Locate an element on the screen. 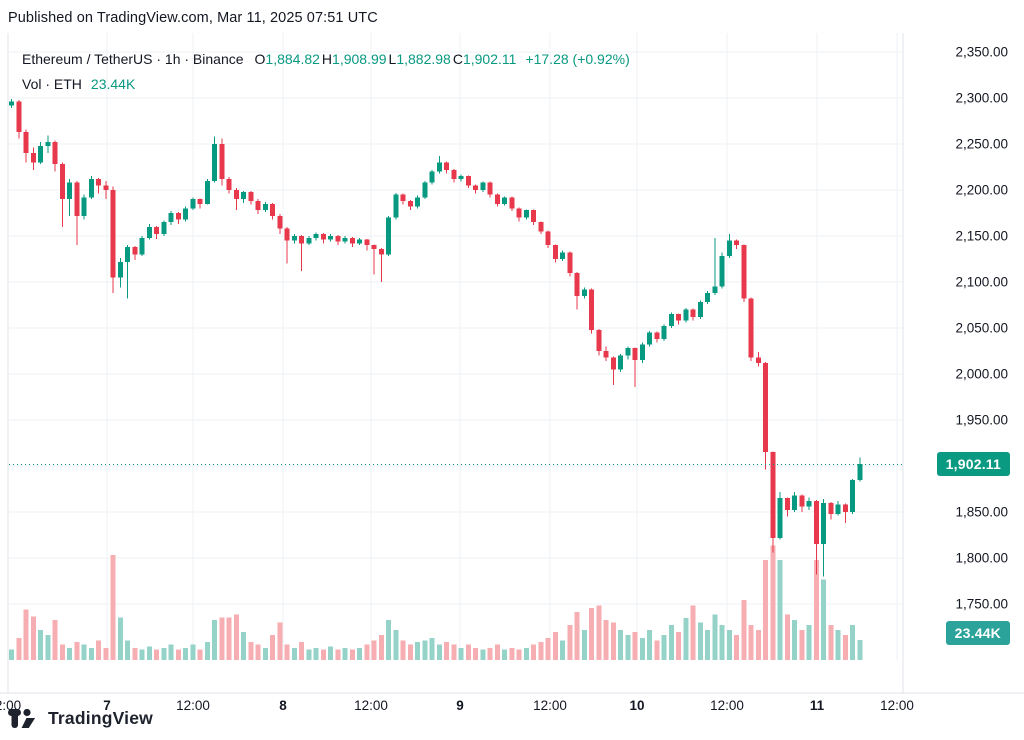 The height and width of the screenshot is (740, 1024). brand-text: TradingView is located at coordinates (100, 717).